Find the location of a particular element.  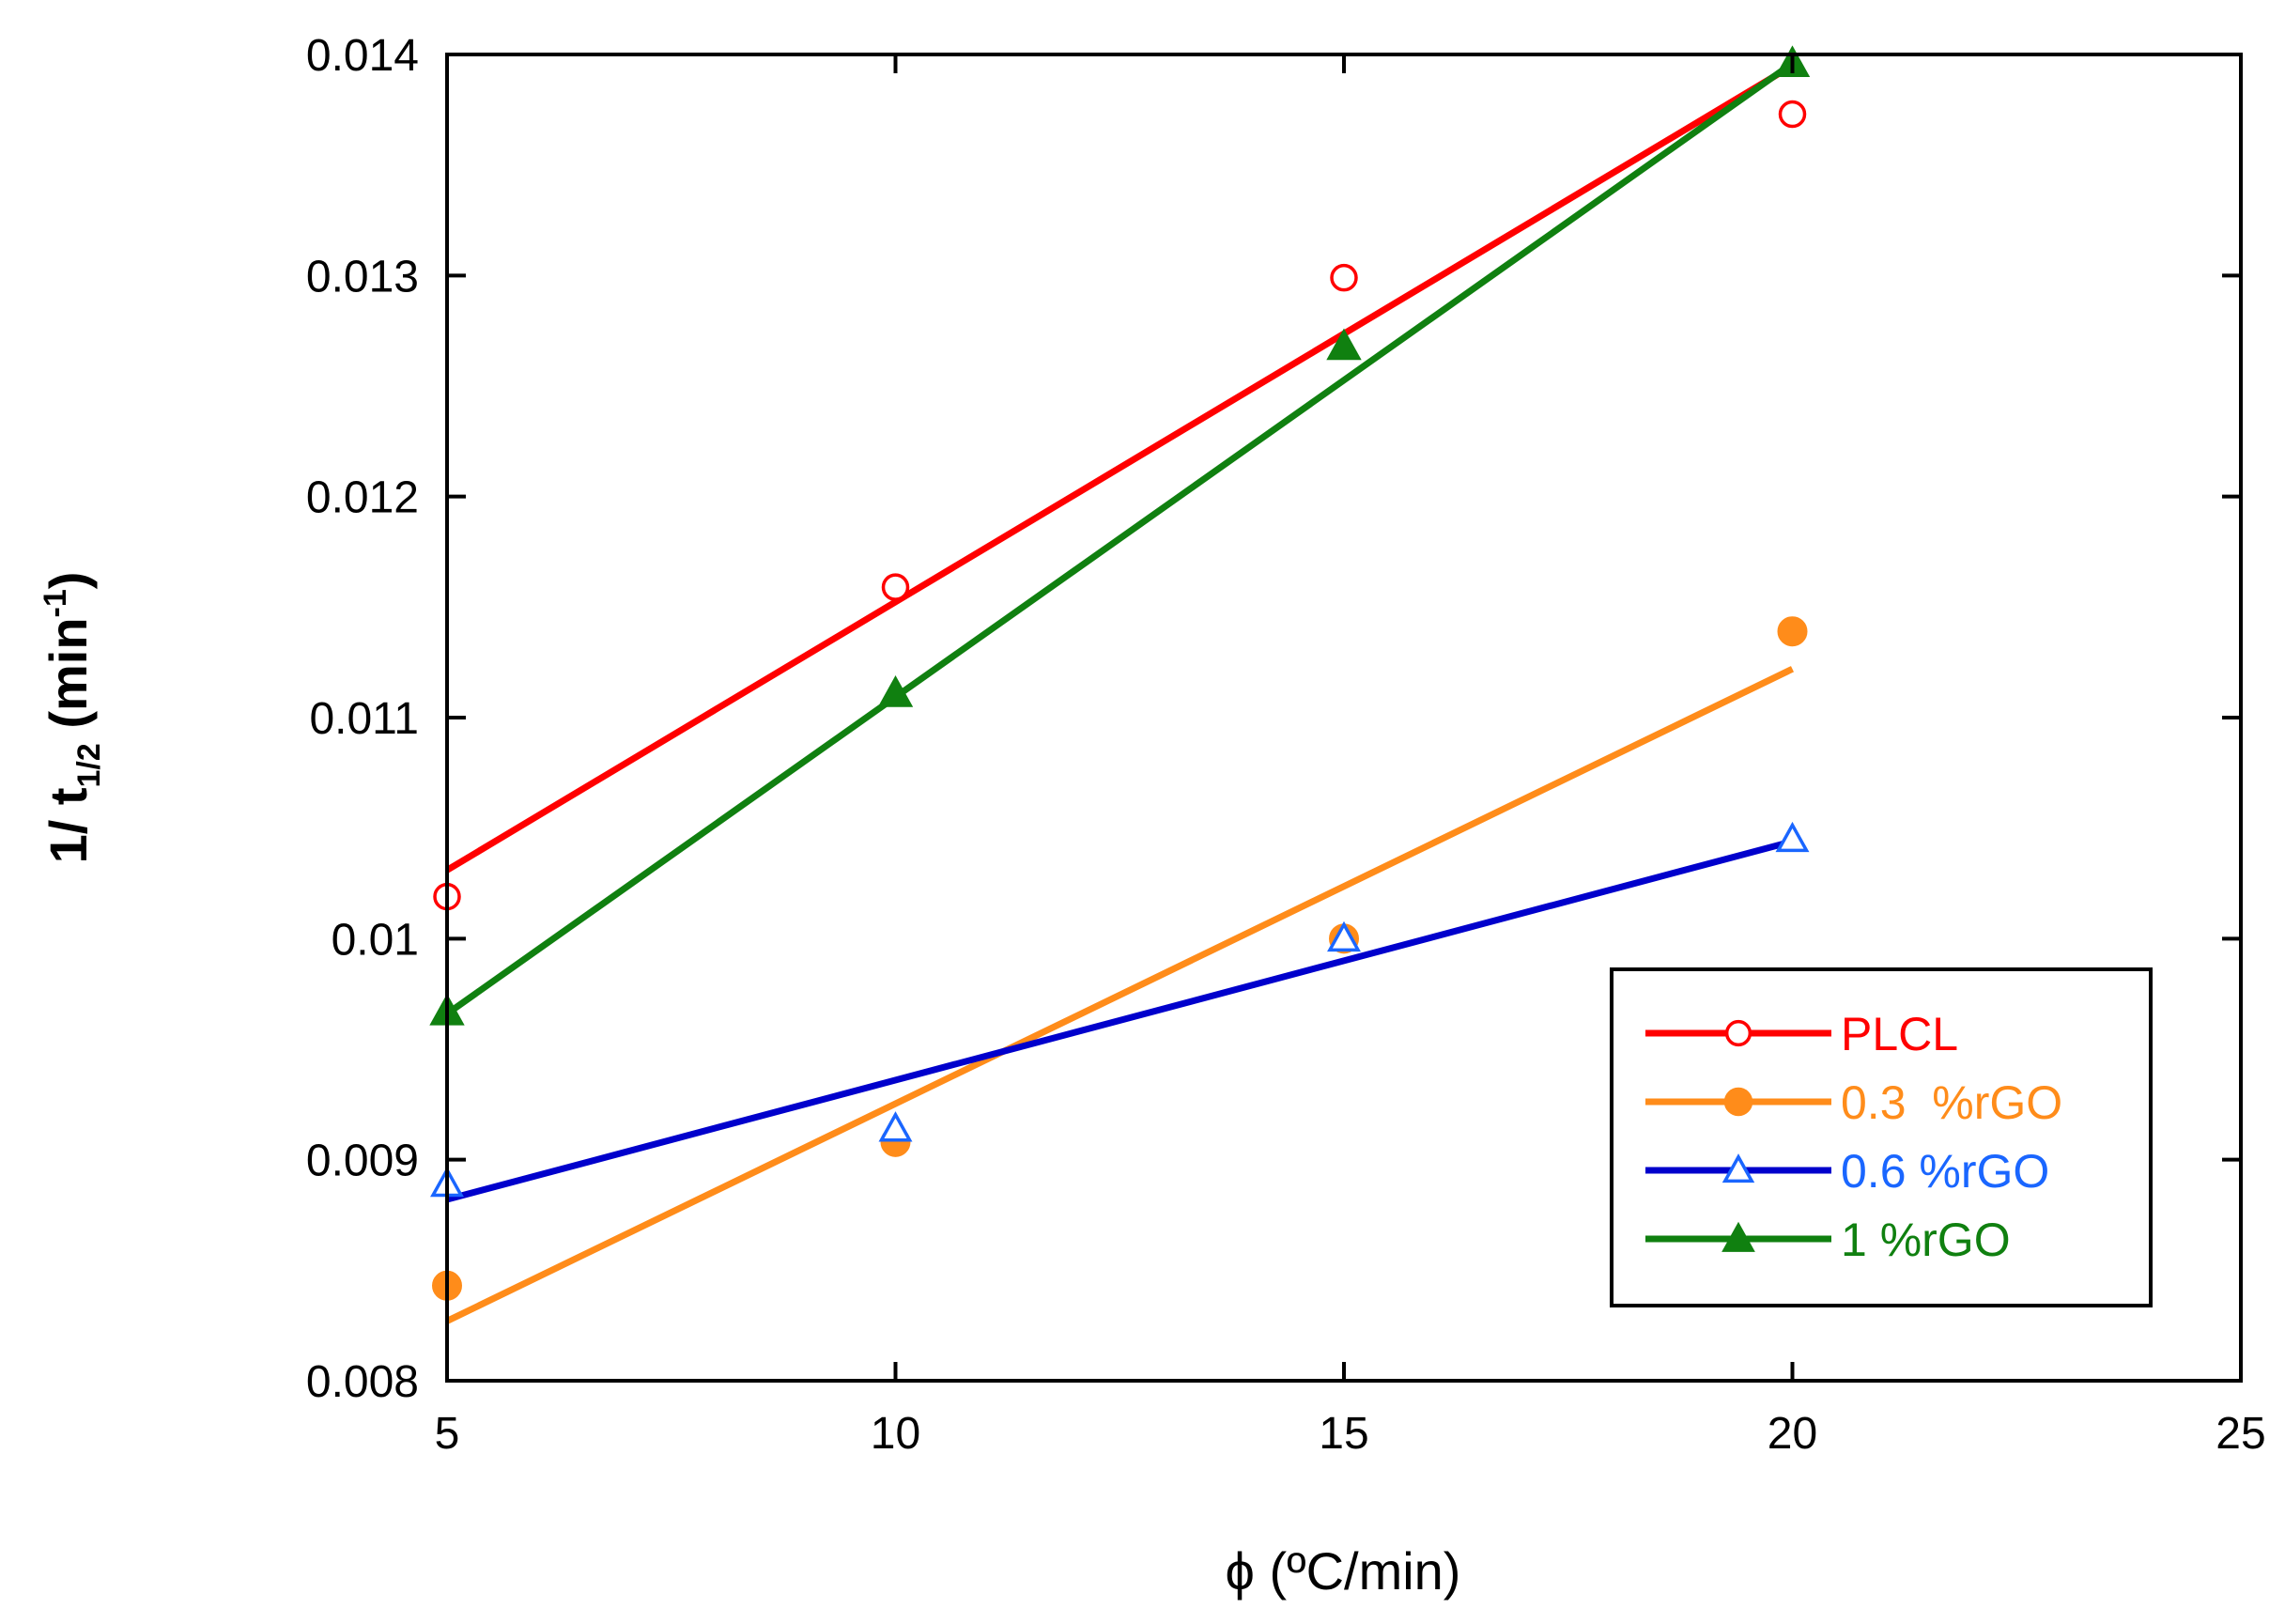

legend-item-0-3-rgo: 0.3 %rGO is located at coordinates (1854, 1102).